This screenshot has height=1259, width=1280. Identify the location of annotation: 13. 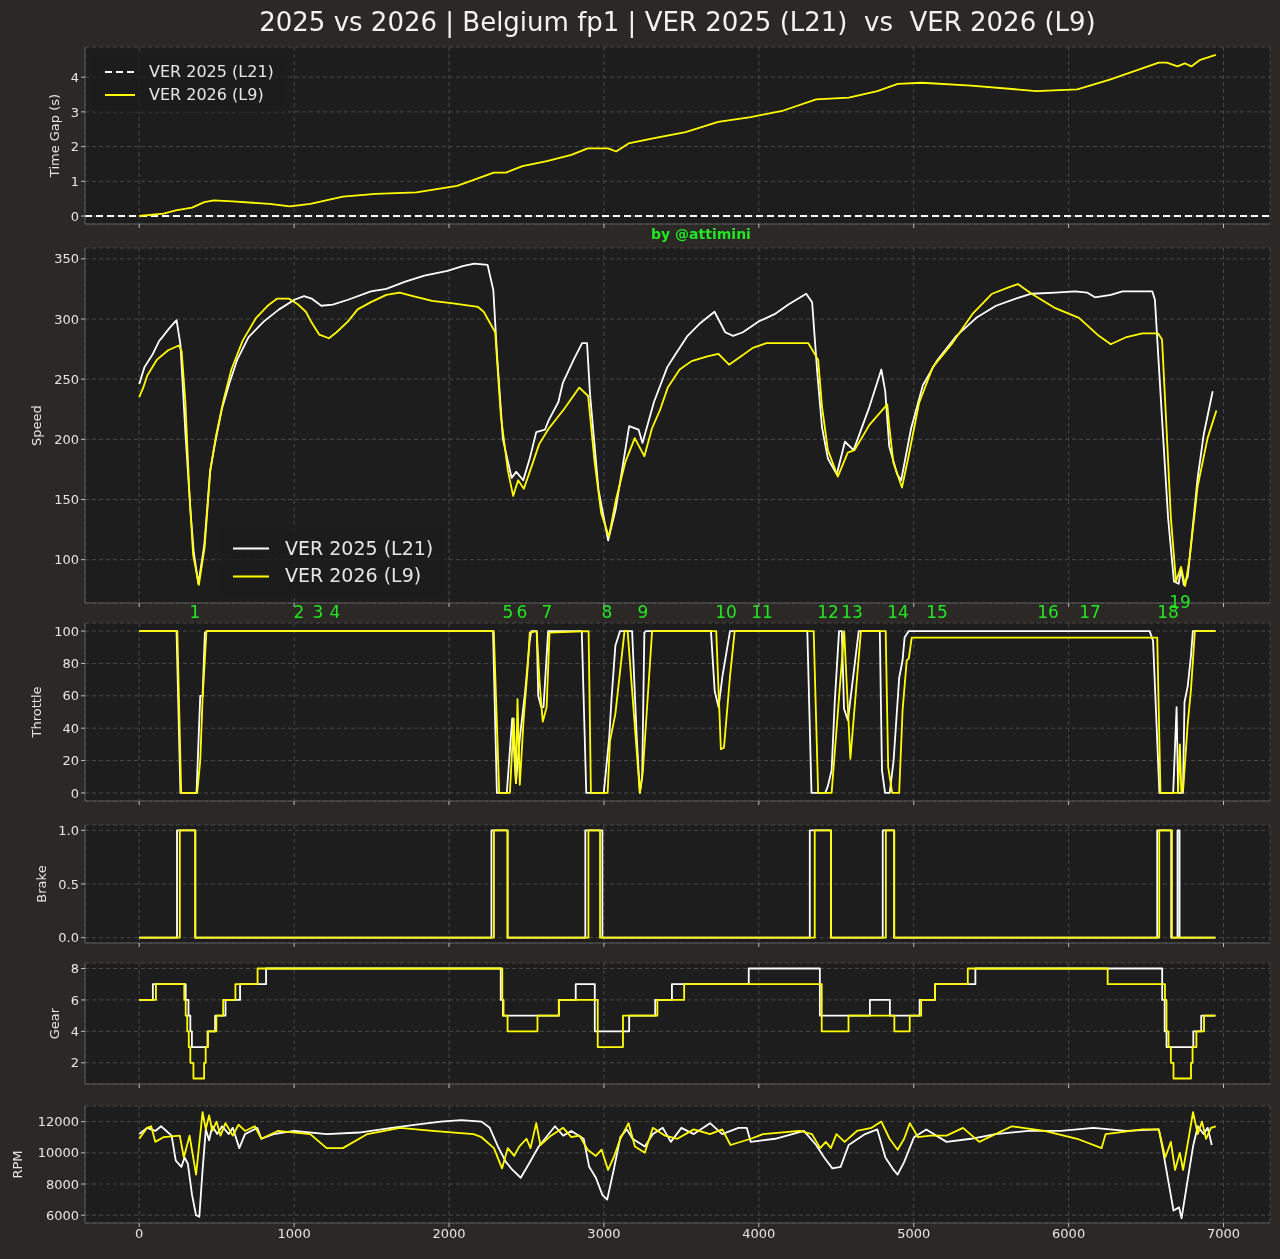
(852, 612).